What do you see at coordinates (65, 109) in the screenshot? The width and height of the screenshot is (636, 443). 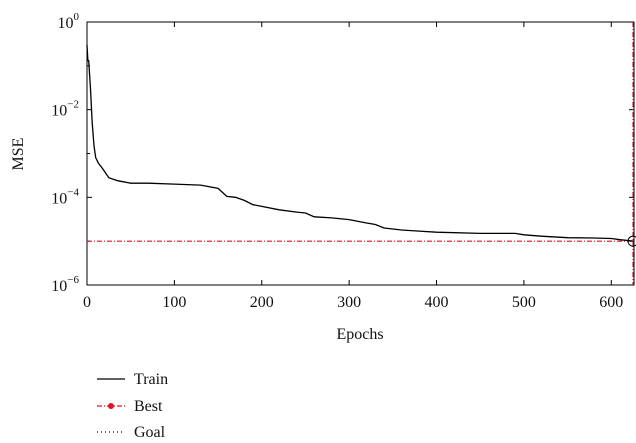 I see `y-tick-label: 10⁻²` at bounding box center [65, 109].